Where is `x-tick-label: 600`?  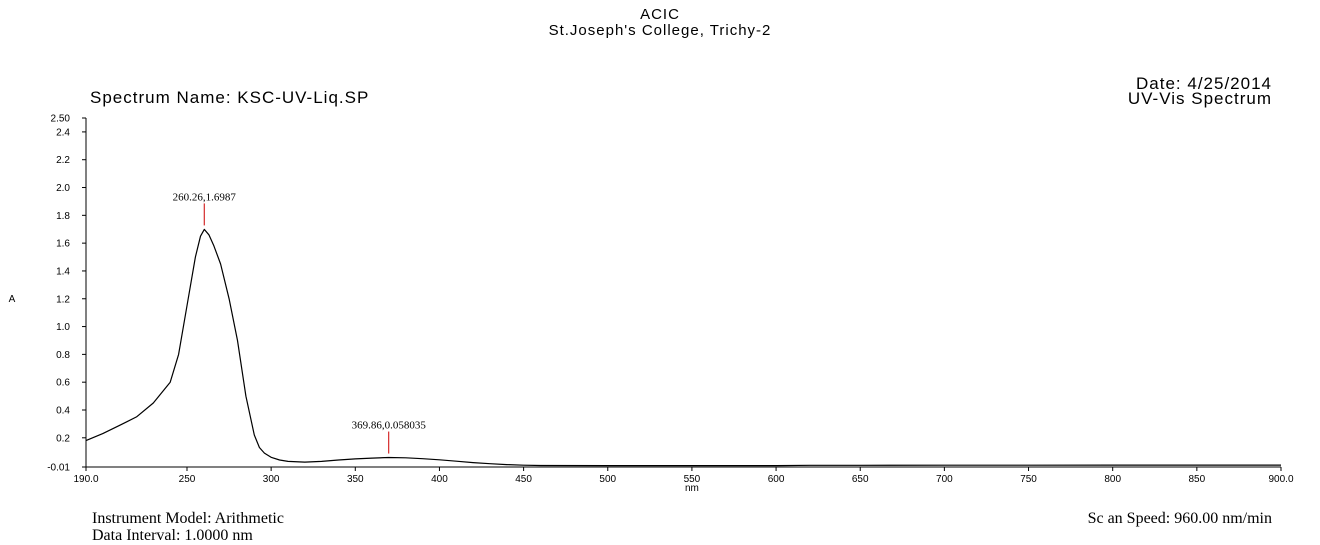 x-tick-label: 600 is located at coordinates (776, 479).